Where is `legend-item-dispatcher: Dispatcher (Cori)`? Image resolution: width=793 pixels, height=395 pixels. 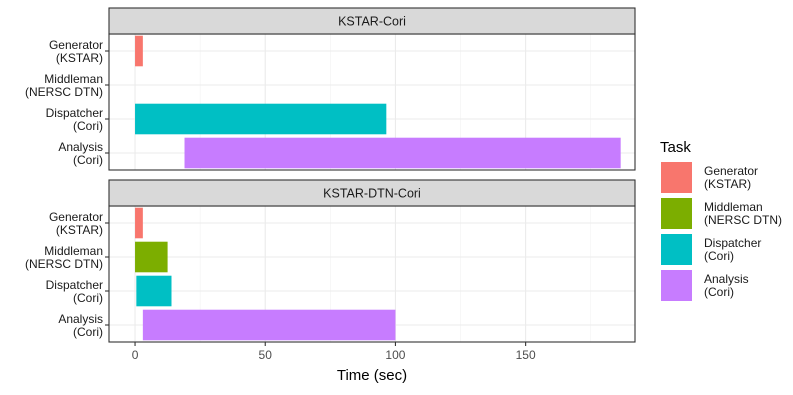 legend-item-dispatcher: Dispatcher (Cori) is located at coordinates (711, 249).